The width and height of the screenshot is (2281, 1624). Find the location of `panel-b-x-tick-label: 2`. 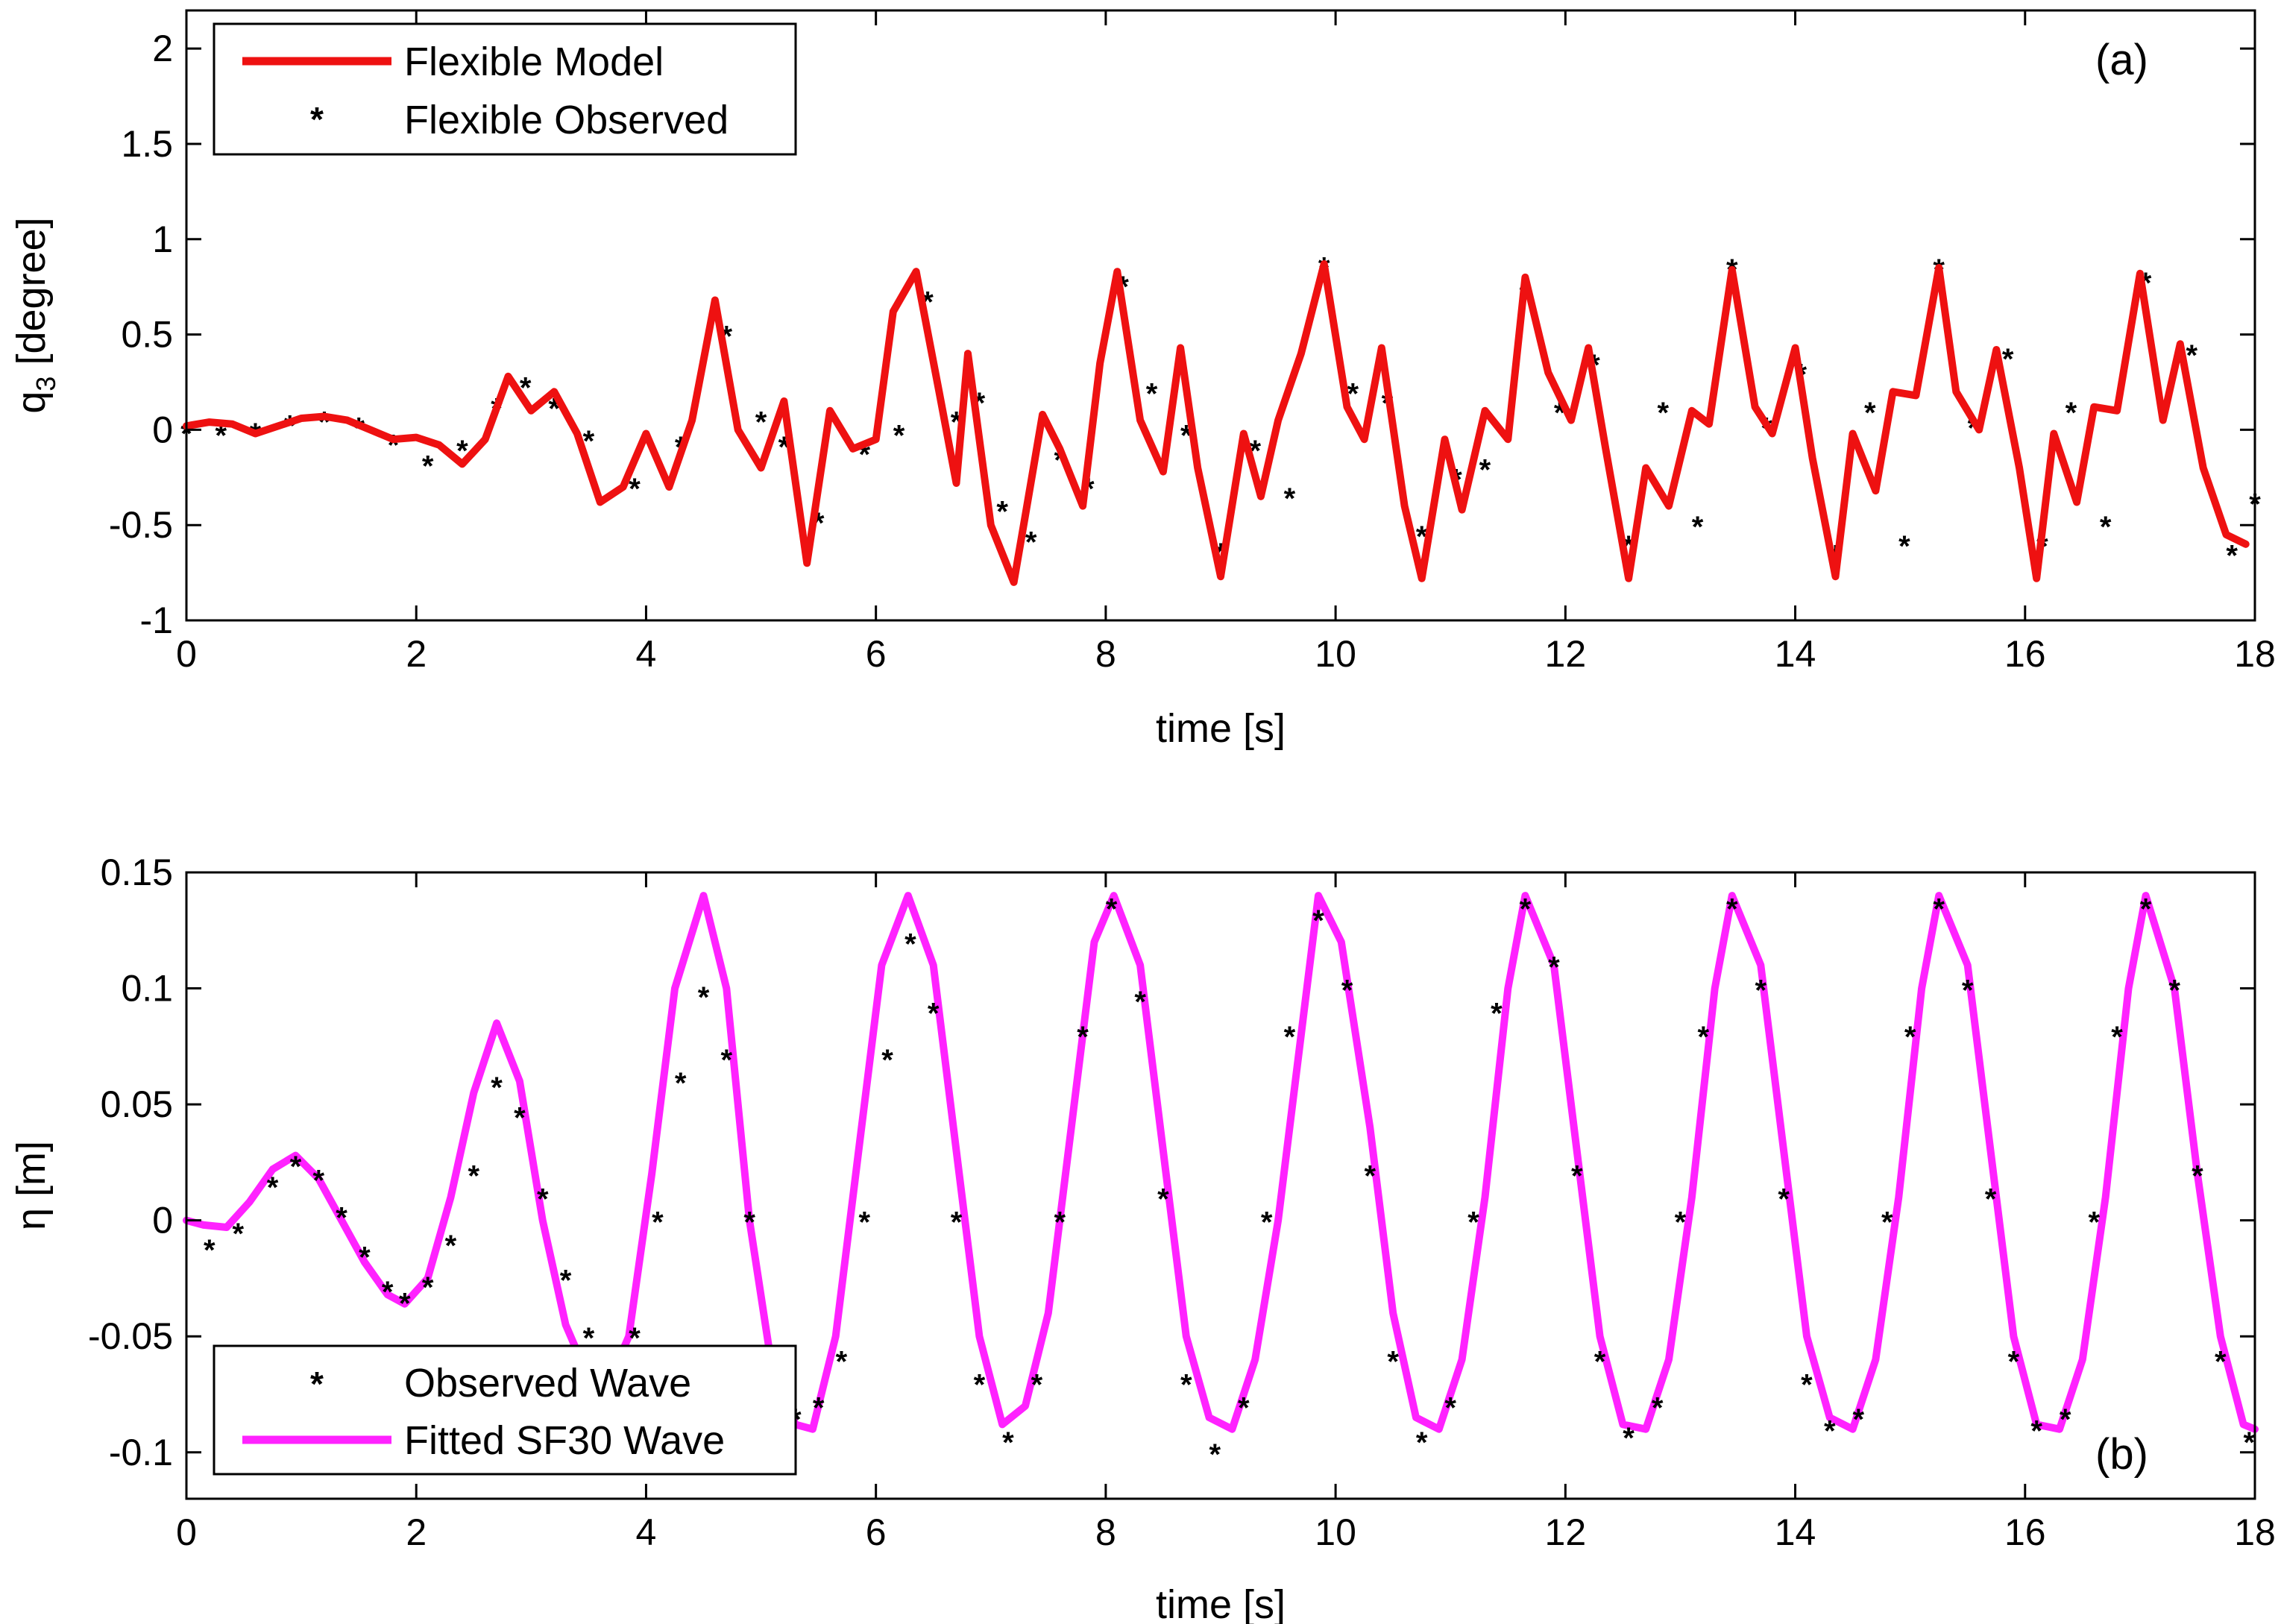

panel-b-x-tick-label: 2 is located at coordinates (416, 1532).